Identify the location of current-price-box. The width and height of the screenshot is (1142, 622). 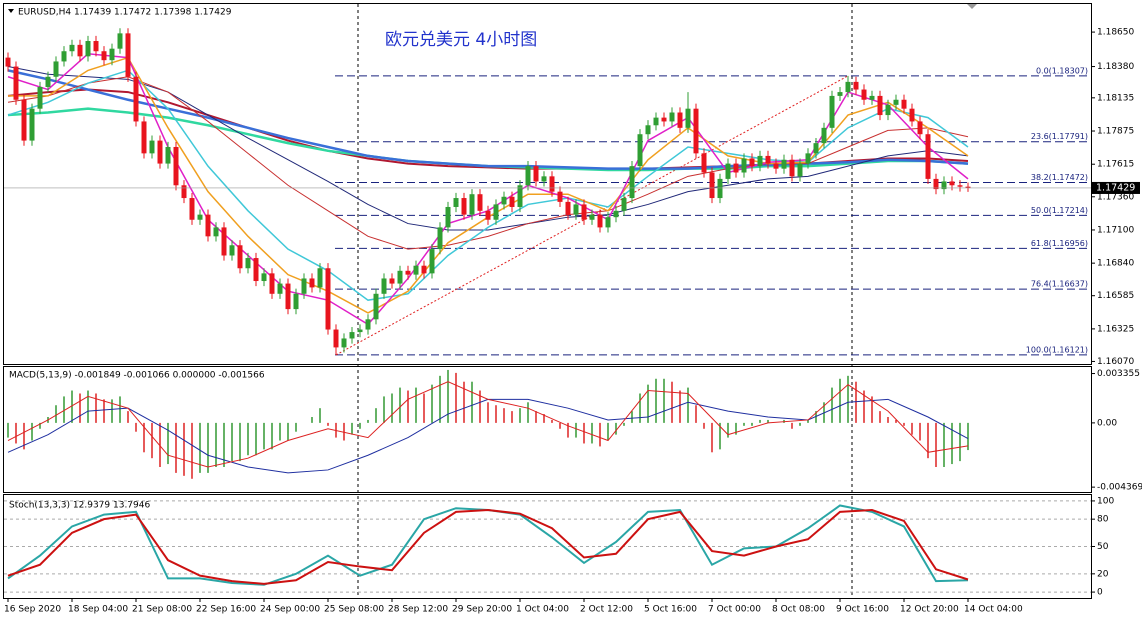
(1116, 187).